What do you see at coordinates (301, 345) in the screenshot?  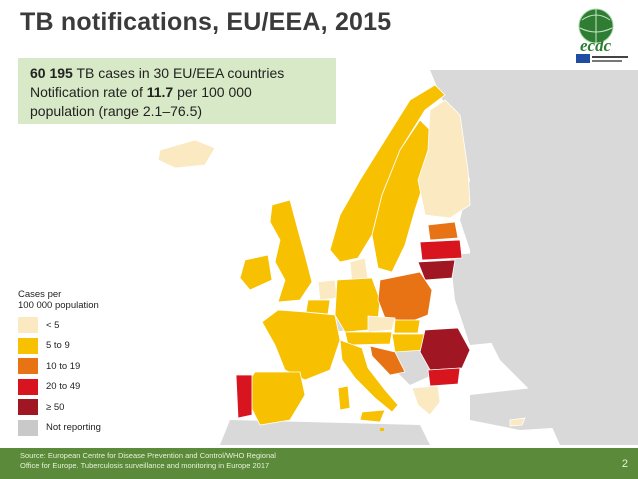 I see `france` at bounding box center [301, 345].